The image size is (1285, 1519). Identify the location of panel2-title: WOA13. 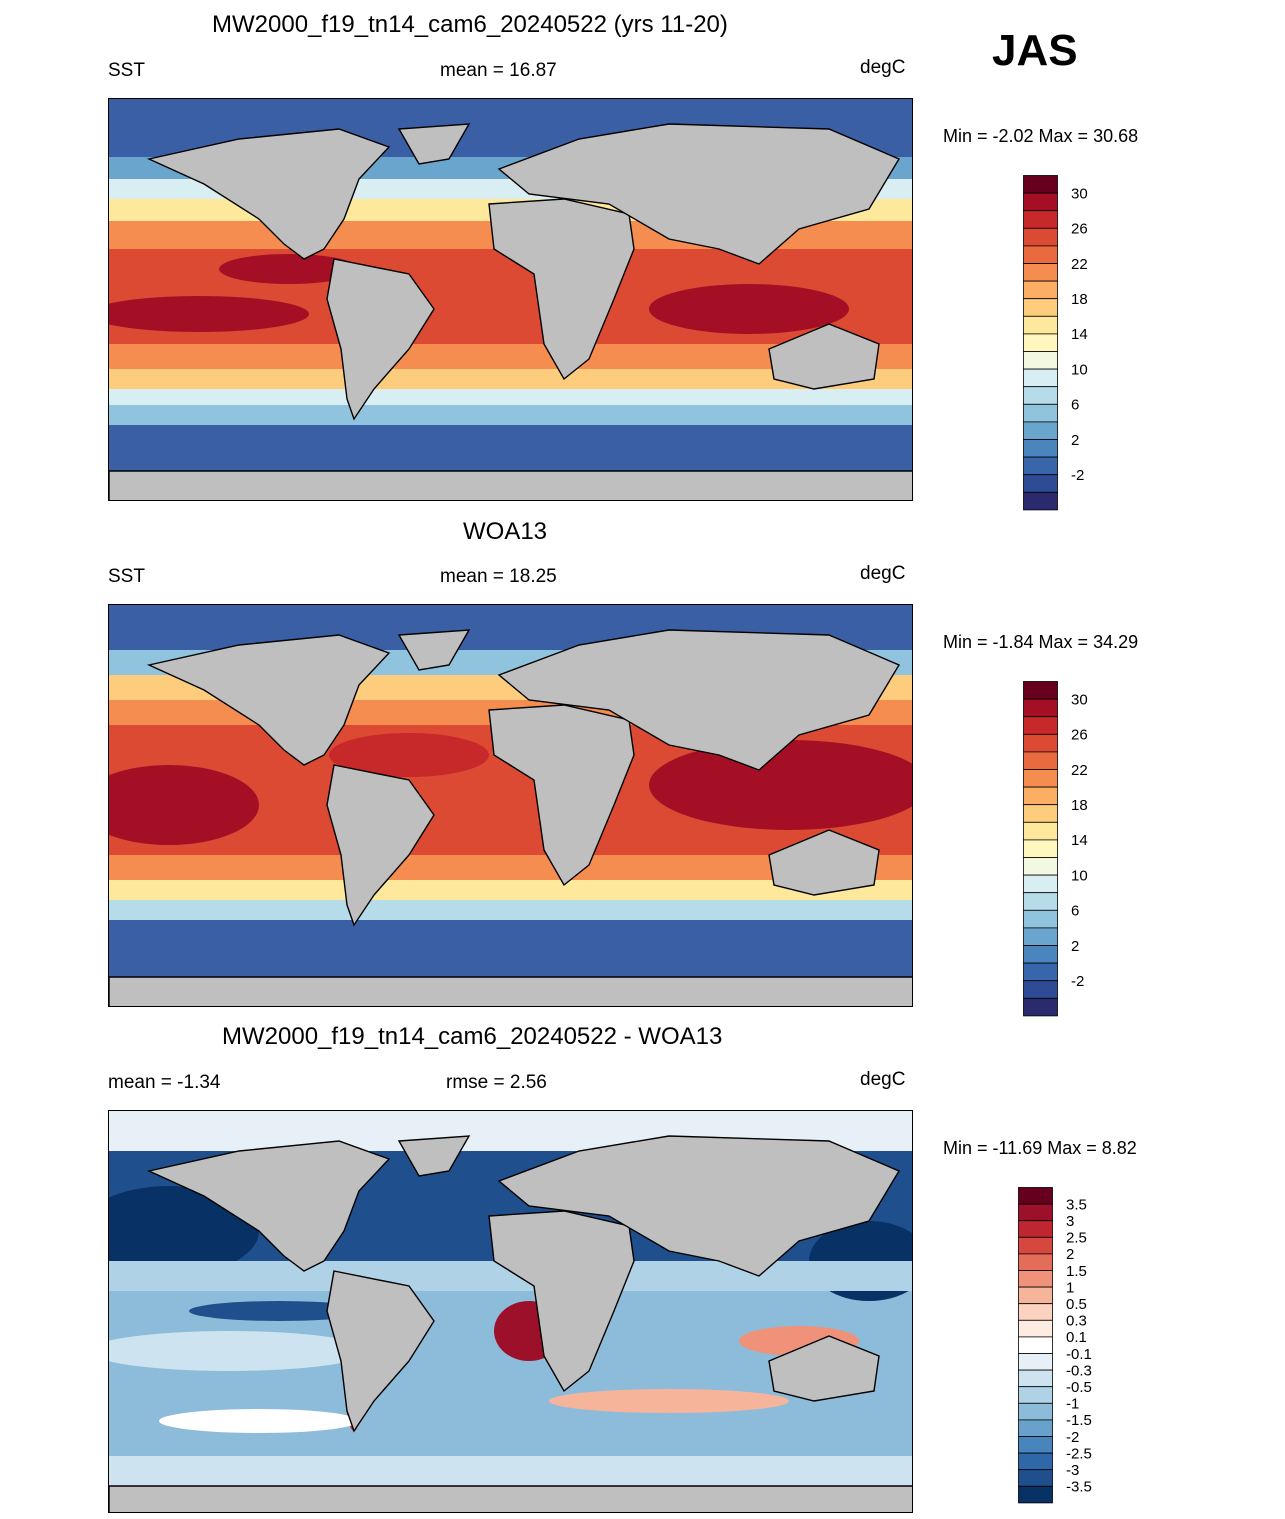
(505, 531).